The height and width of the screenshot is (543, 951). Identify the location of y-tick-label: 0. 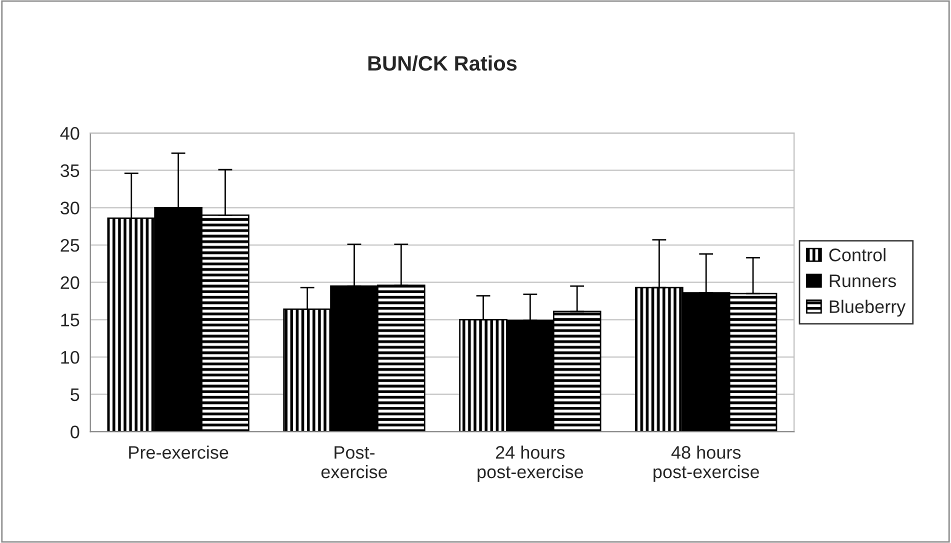
(75, 432).